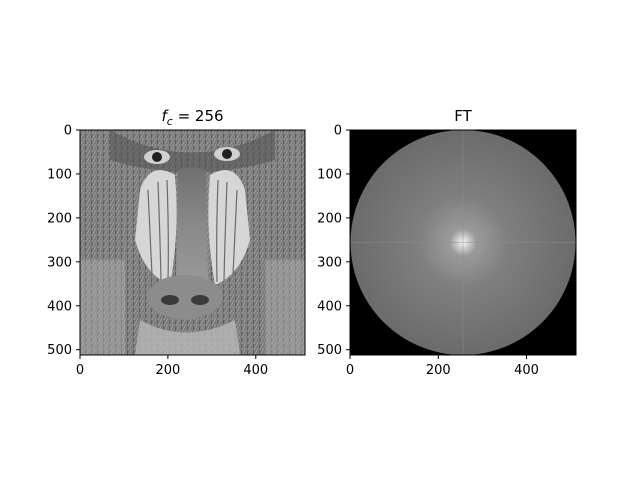 The width and height of the screenshot is (640, 480). I want to click on title-left: fc = 256, so click(192, 117).